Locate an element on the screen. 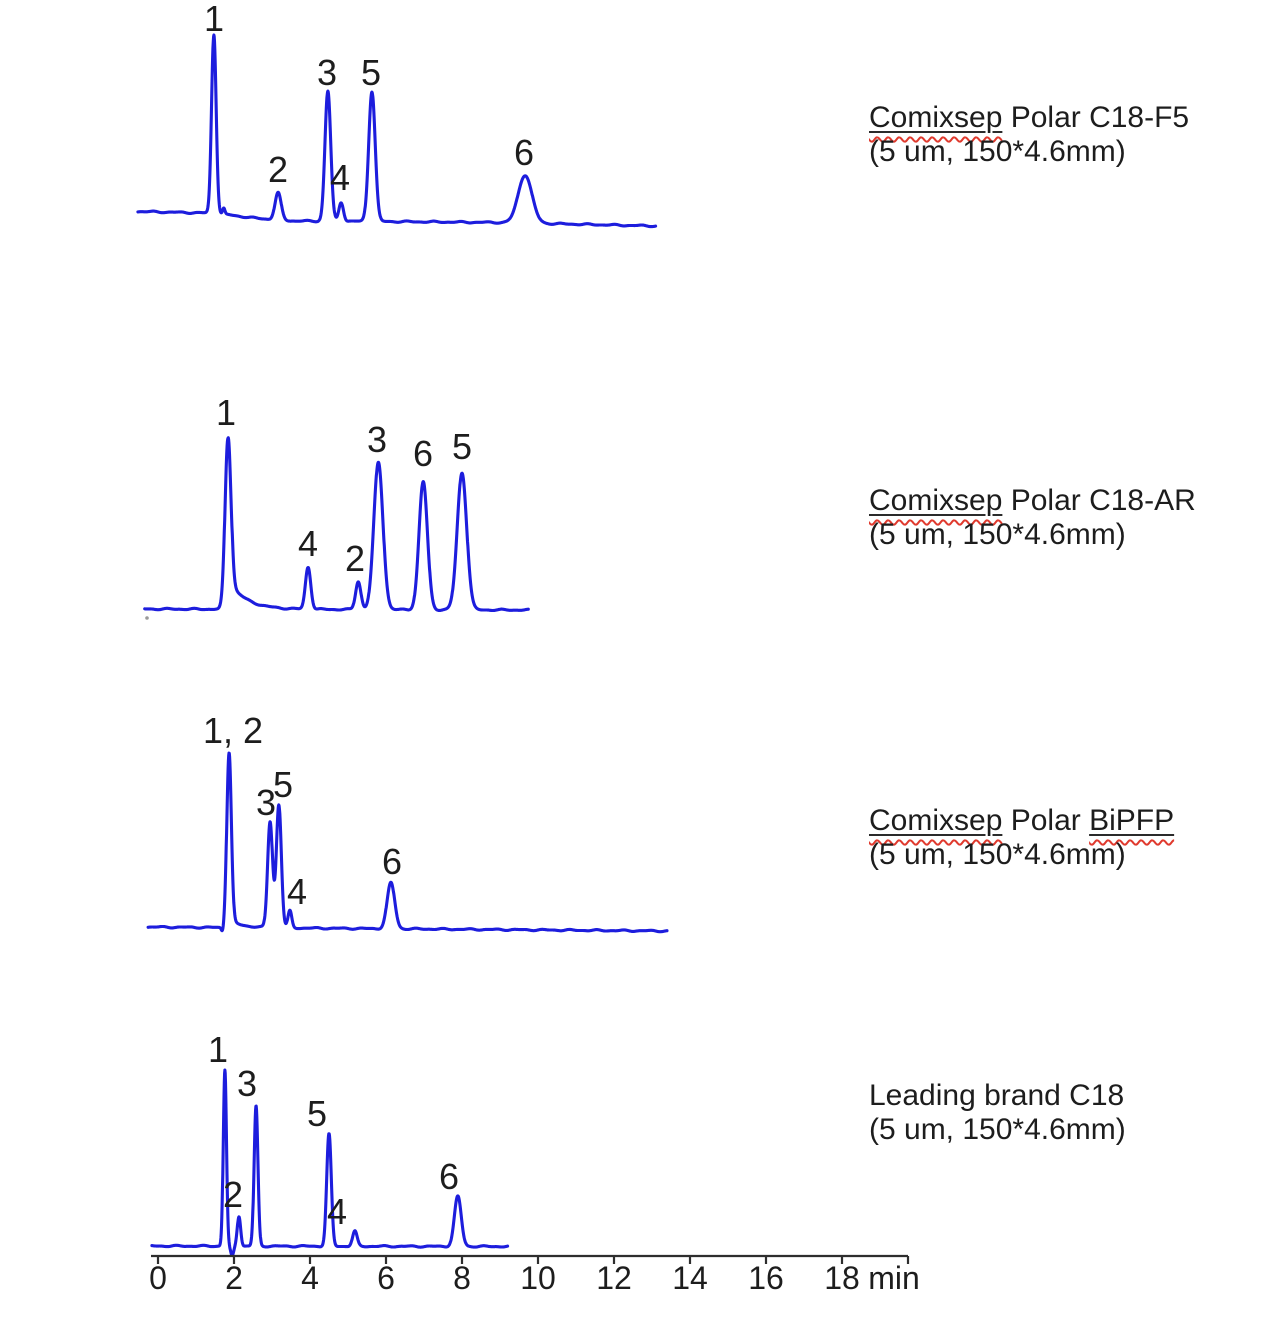  chromatogram-comixsep-polar-c18-f5: 1 2 3 4 5 6 is located at coordinates (397, 114).